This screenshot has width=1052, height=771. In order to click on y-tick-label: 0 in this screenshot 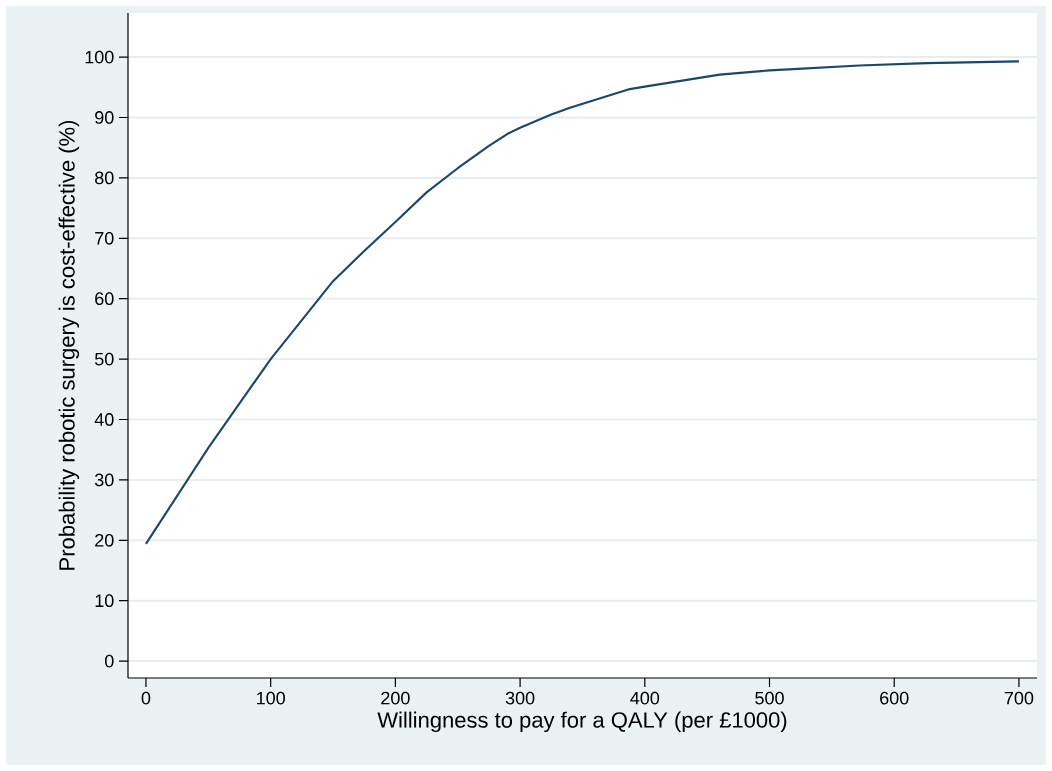, I will do `click(109, 661)`.